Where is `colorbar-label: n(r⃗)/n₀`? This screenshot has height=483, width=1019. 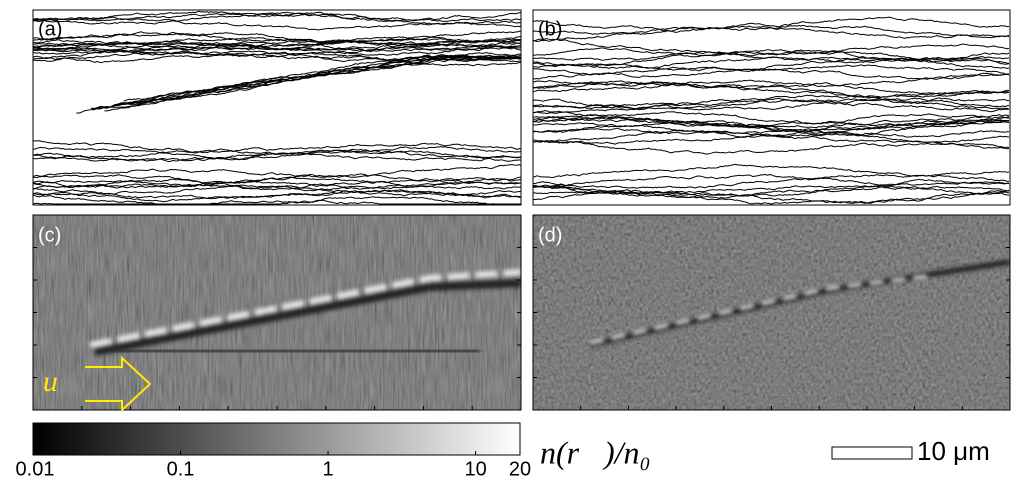
colorbar-label: n(r⃗)/n₀ is located at coordinates (595, 452).